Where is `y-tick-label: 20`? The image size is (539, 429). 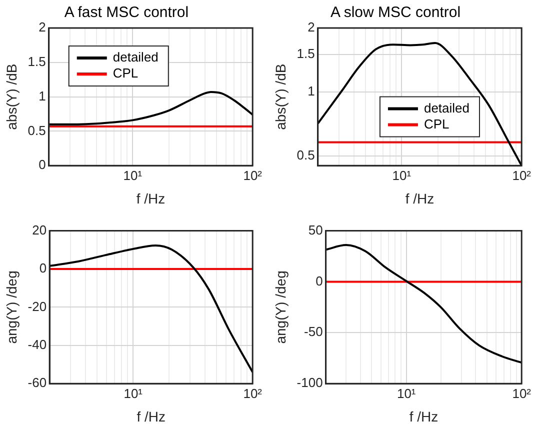 y-tick-label: 20 is located at coordinates (39, 229).